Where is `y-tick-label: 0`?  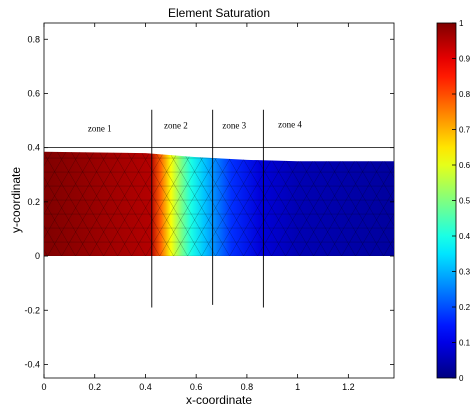 y-tick-label: 0 is located at coordinates (37, 256).